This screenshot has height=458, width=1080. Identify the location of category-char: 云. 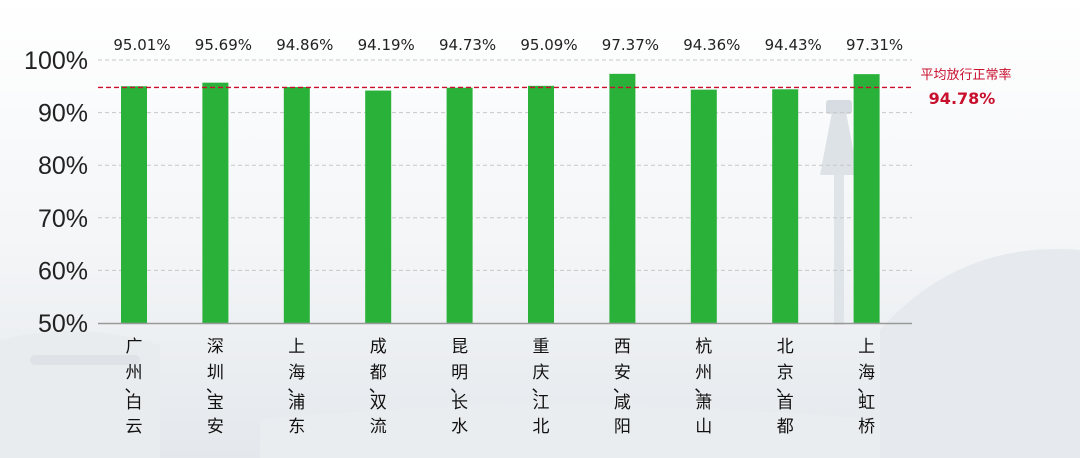
(134, 427).